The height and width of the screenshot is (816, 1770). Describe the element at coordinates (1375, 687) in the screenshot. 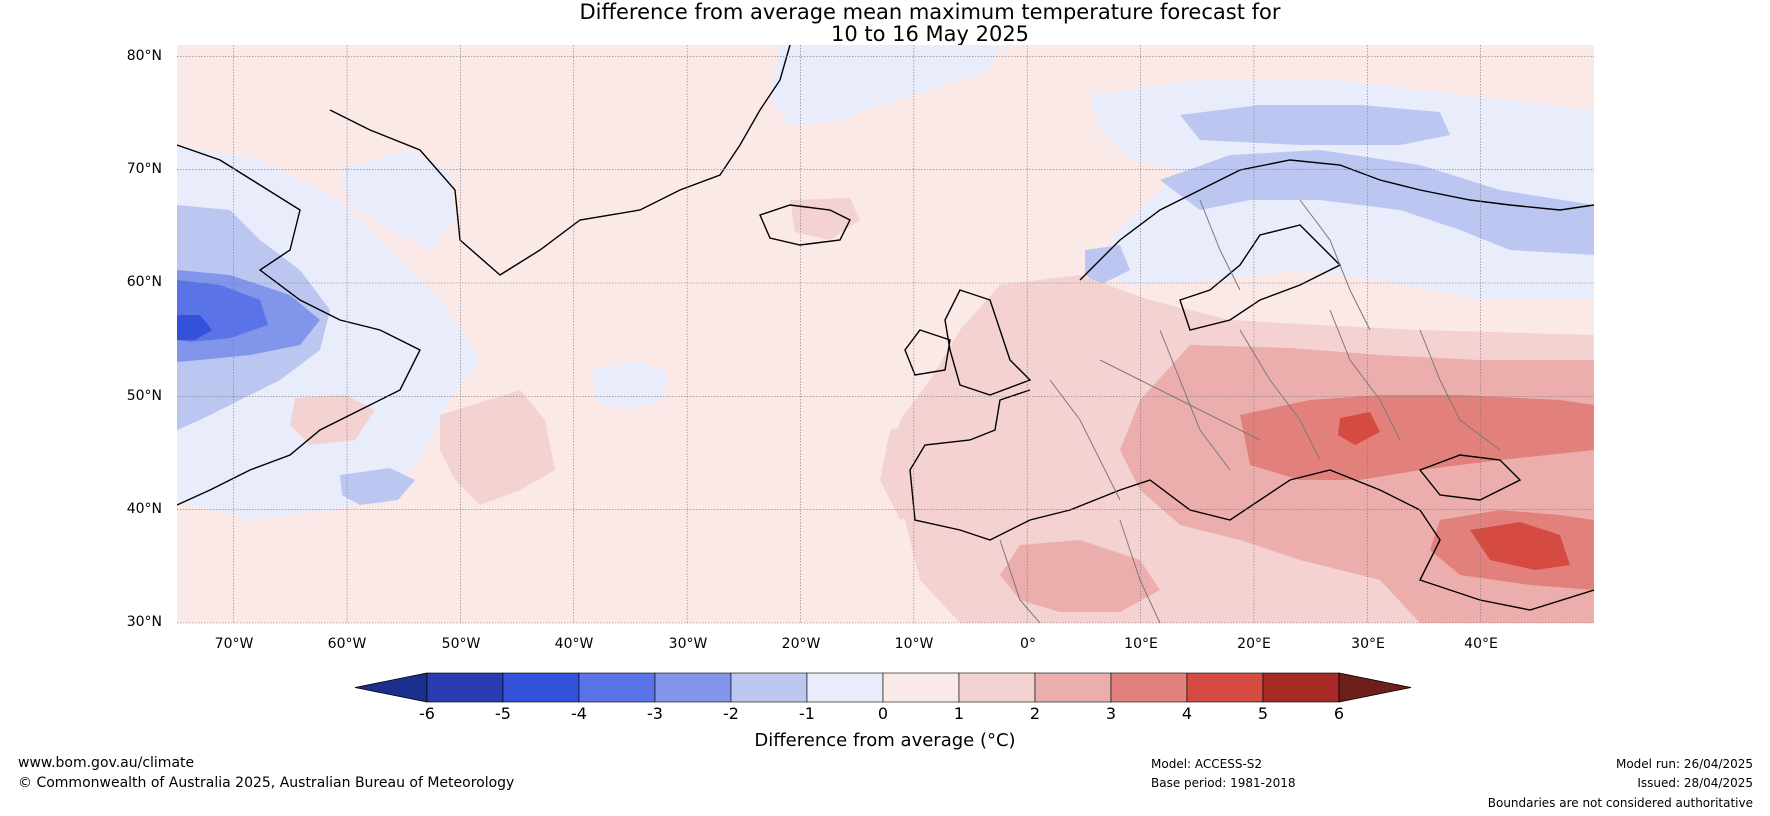

I see `colorbar-extend-high` at that location.